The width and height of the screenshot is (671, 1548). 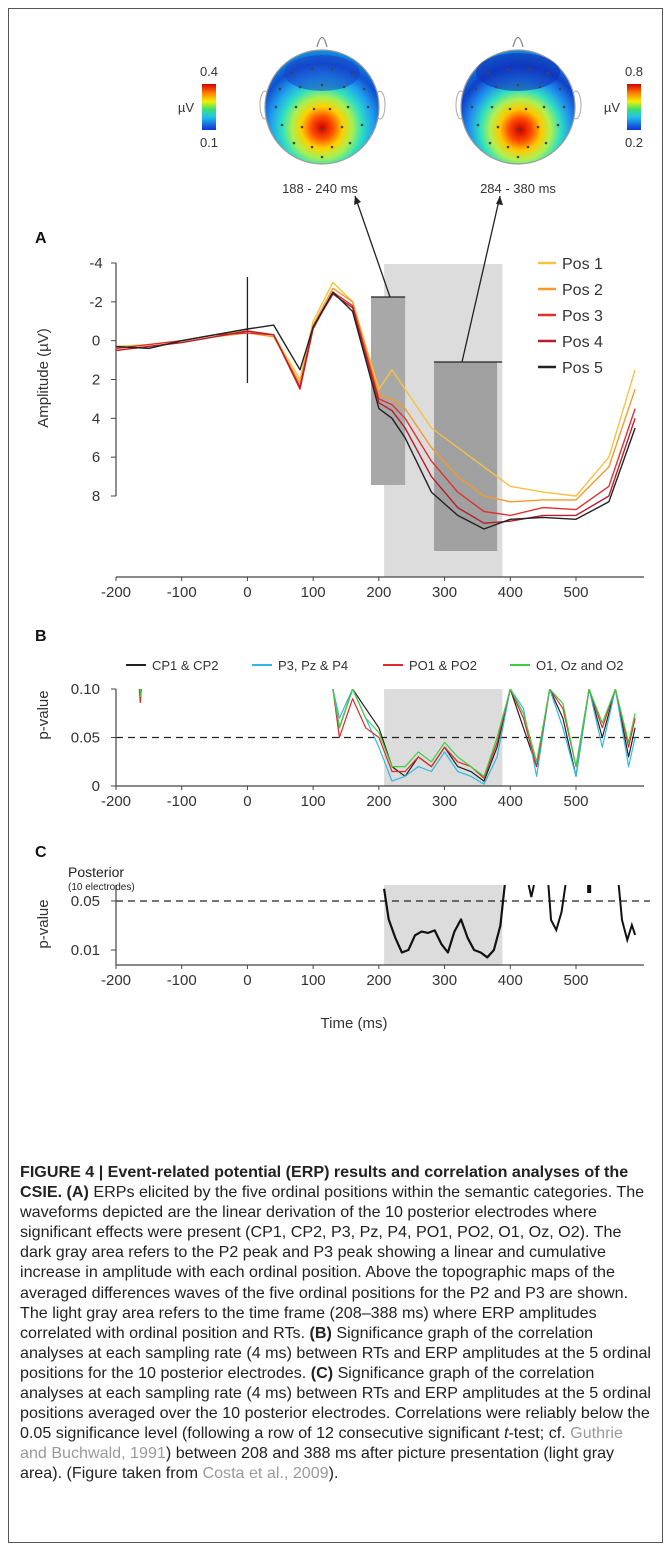 I want to click on caption-ref-guthrie: Guthrie and Buchwald, 1991, so click(x=321, y=1443).